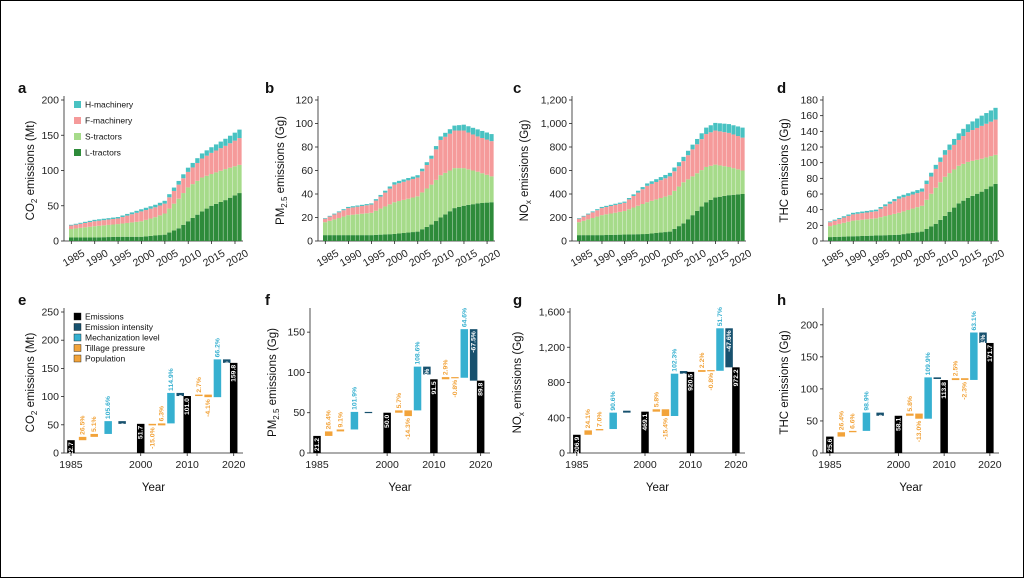  I want to click on bar-change-label: 9.1%, so click(340, 420).